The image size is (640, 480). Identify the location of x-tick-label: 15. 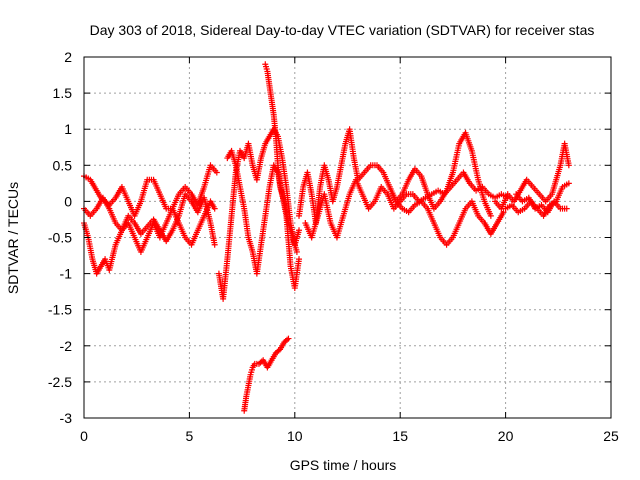
(400, 436).